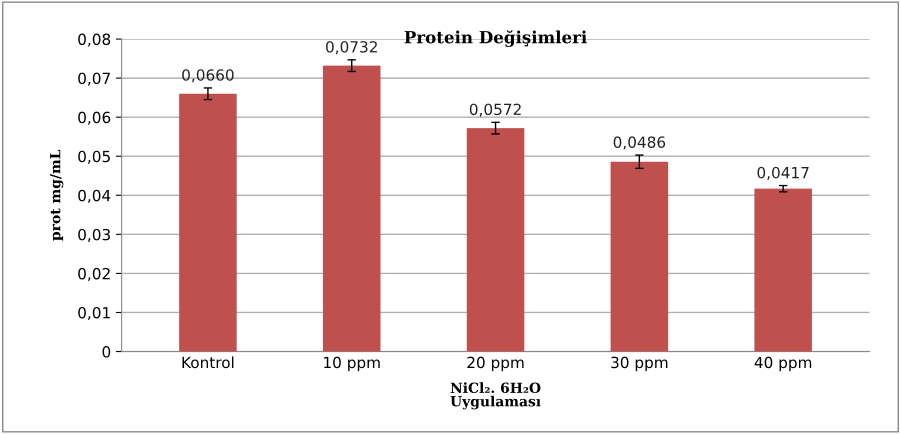 The height and width of the screenshot is (434, 901). I want to click on x-tick-label: Kontrol, so click(208, 362).